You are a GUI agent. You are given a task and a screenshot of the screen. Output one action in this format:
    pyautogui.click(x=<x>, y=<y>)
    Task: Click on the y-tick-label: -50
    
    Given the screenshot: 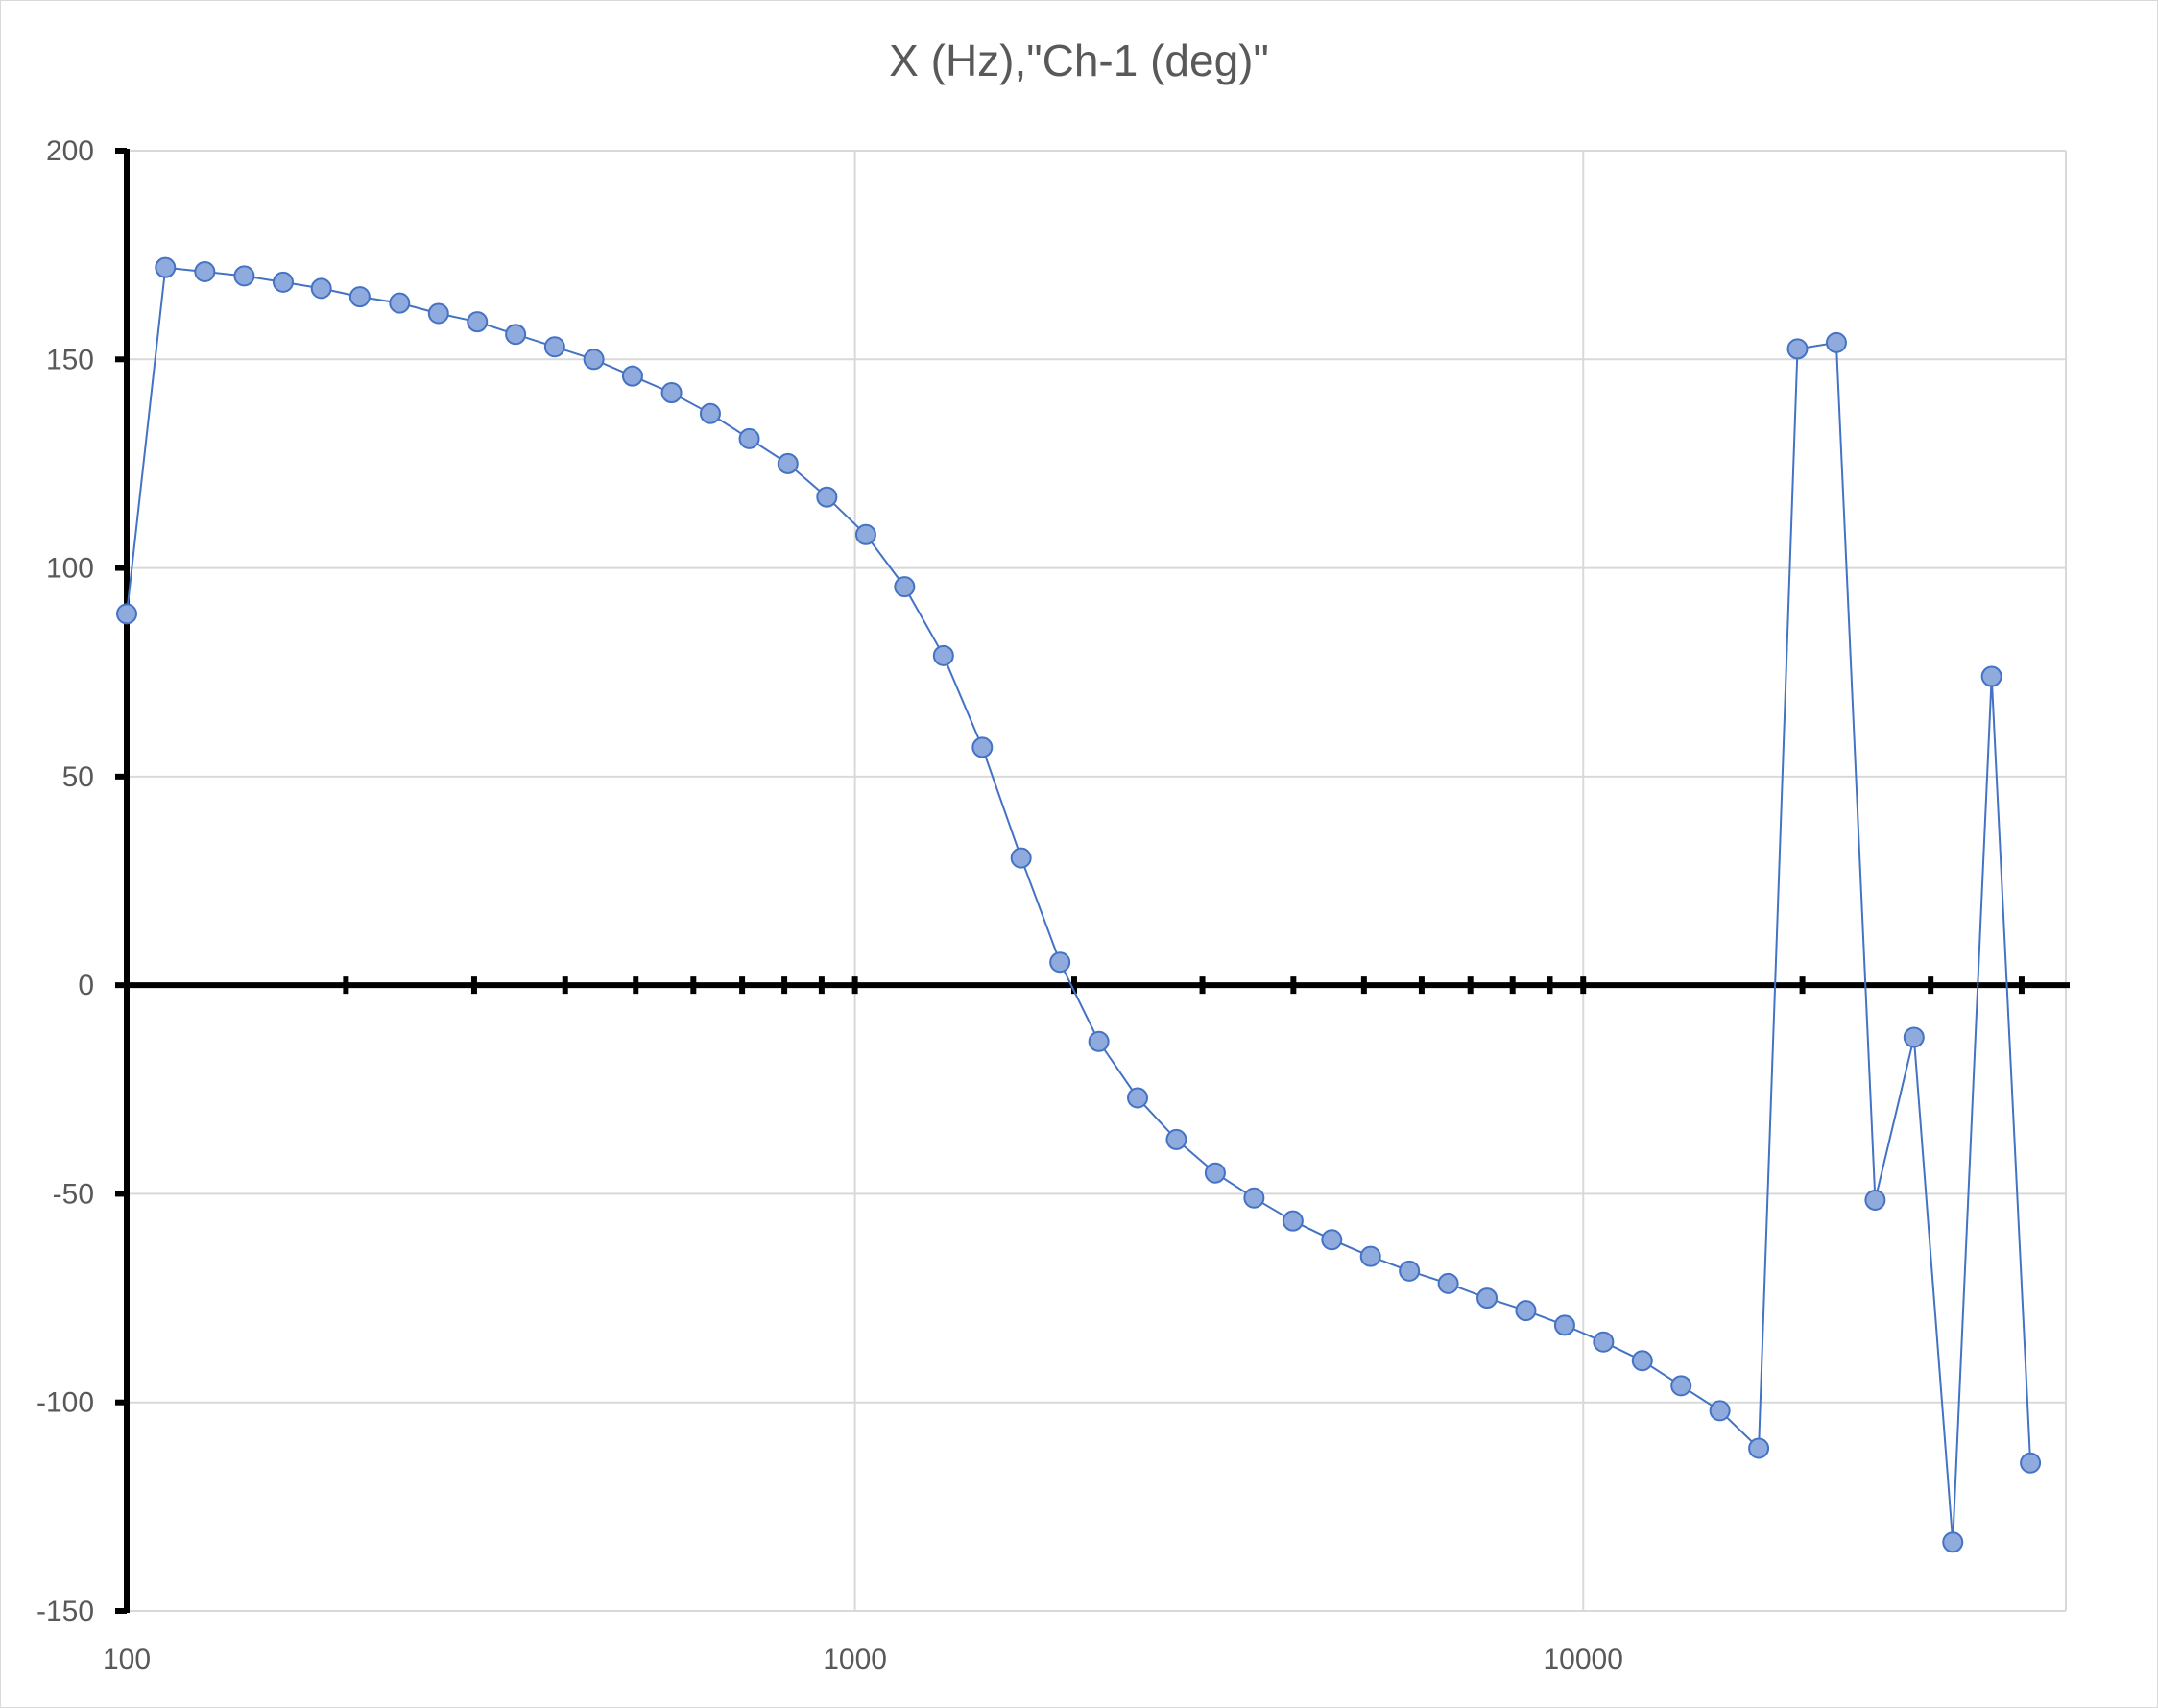 What is the action you would take?
    pyautogui.click(x=74, y=1194)
    